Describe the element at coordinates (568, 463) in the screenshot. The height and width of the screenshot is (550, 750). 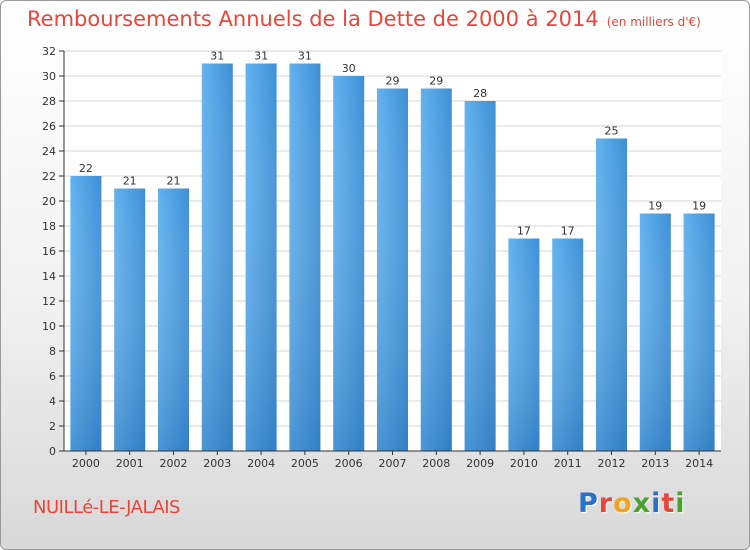
I see `x-tick-label: 2011` at that location.